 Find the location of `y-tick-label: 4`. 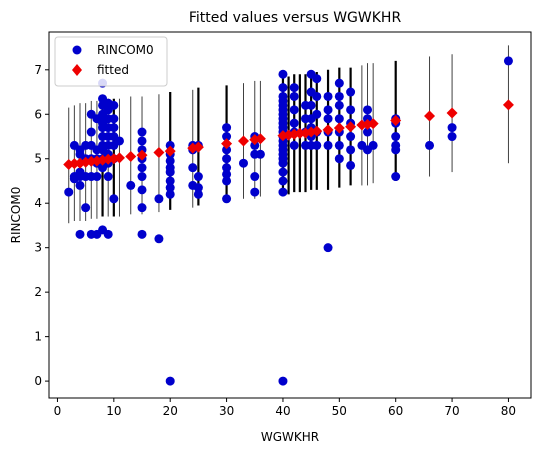

y-tick-label: 4 is located at coordinates (38, 203).